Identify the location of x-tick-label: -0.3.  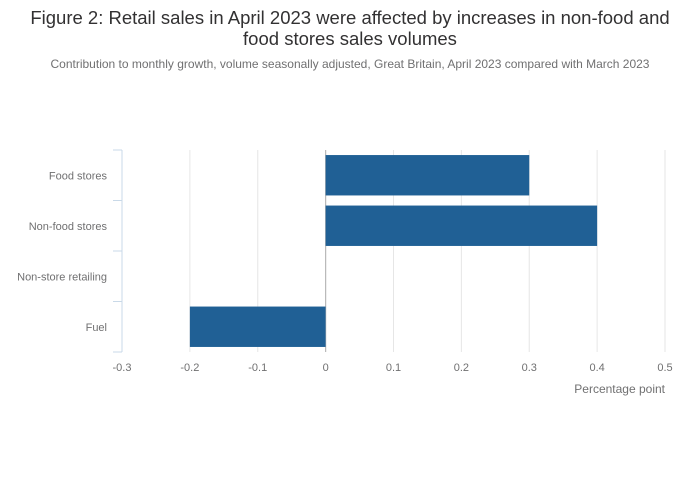
(122, 368).